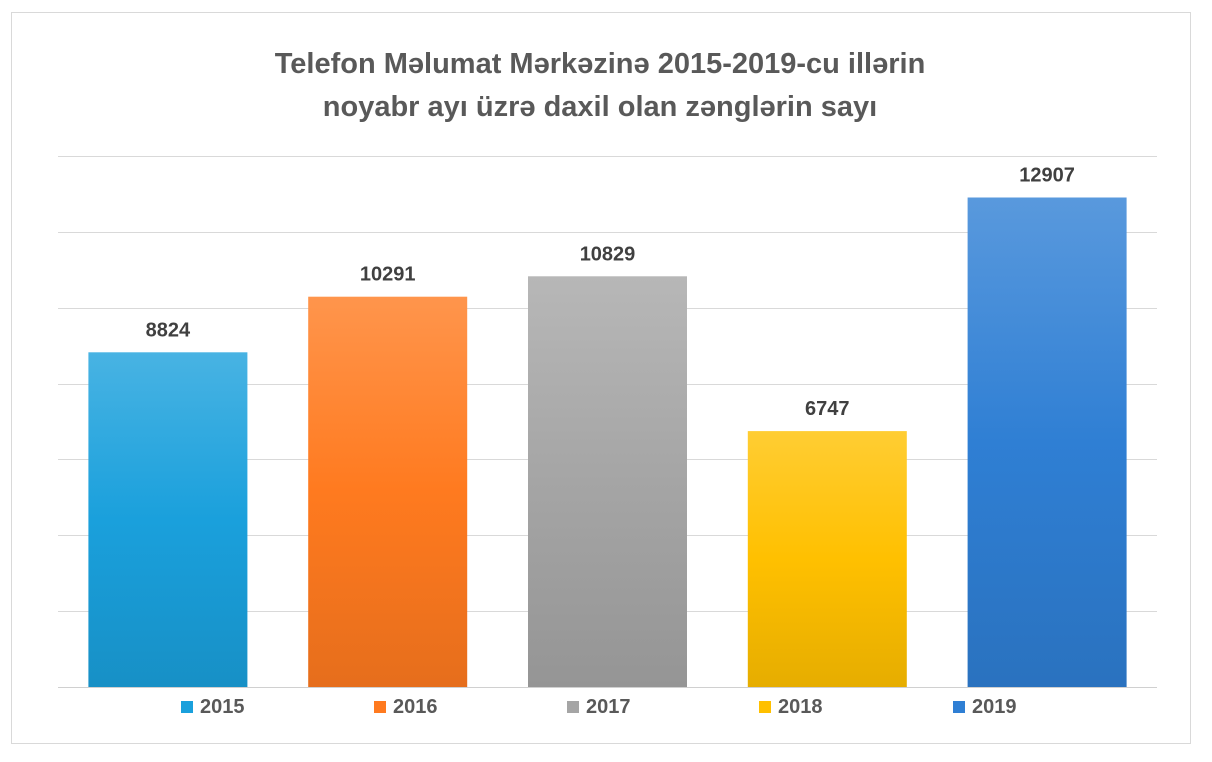  Describe the element at coordinates (168, 519) in the screenshot. I see `bar-2015` at that location.